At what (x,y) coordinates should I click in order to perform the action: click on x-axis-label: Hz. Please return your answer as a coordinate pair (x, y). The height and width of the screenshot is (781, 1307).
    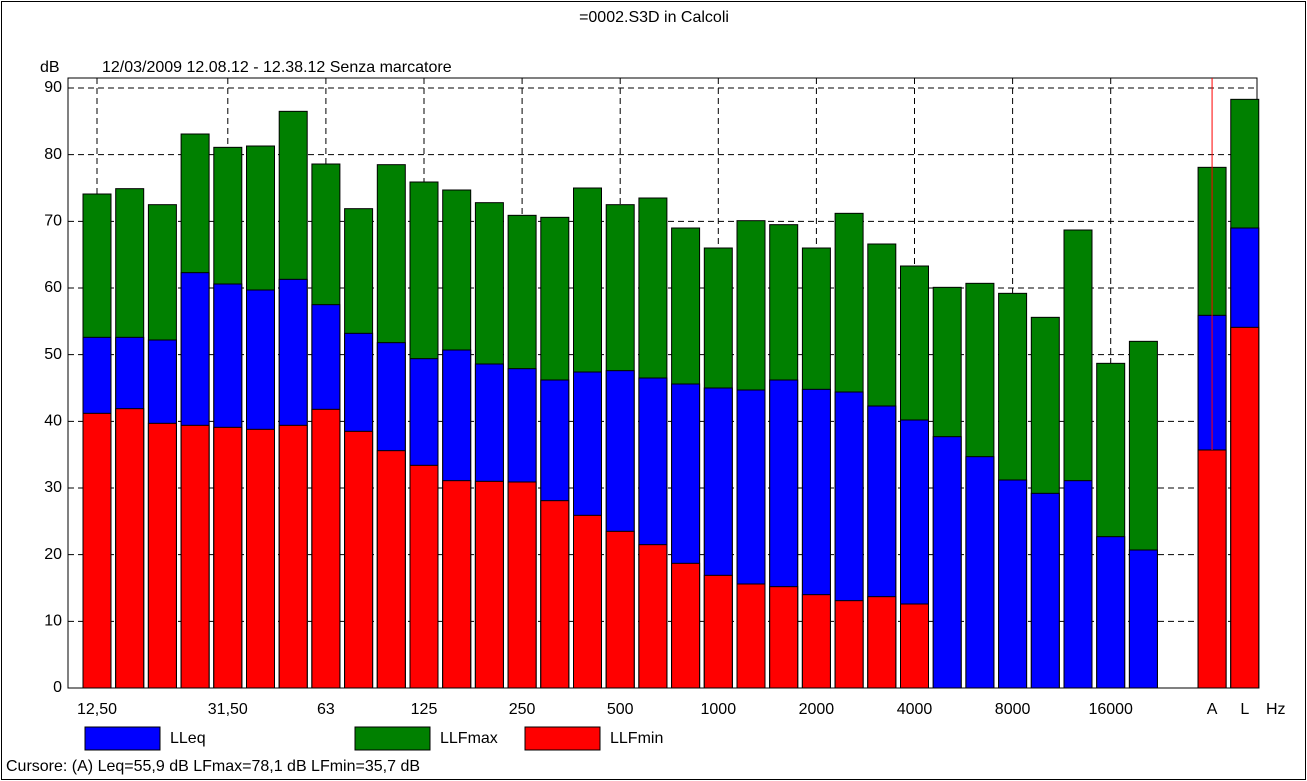
    Looking at the image, I should click on (1276, 709).